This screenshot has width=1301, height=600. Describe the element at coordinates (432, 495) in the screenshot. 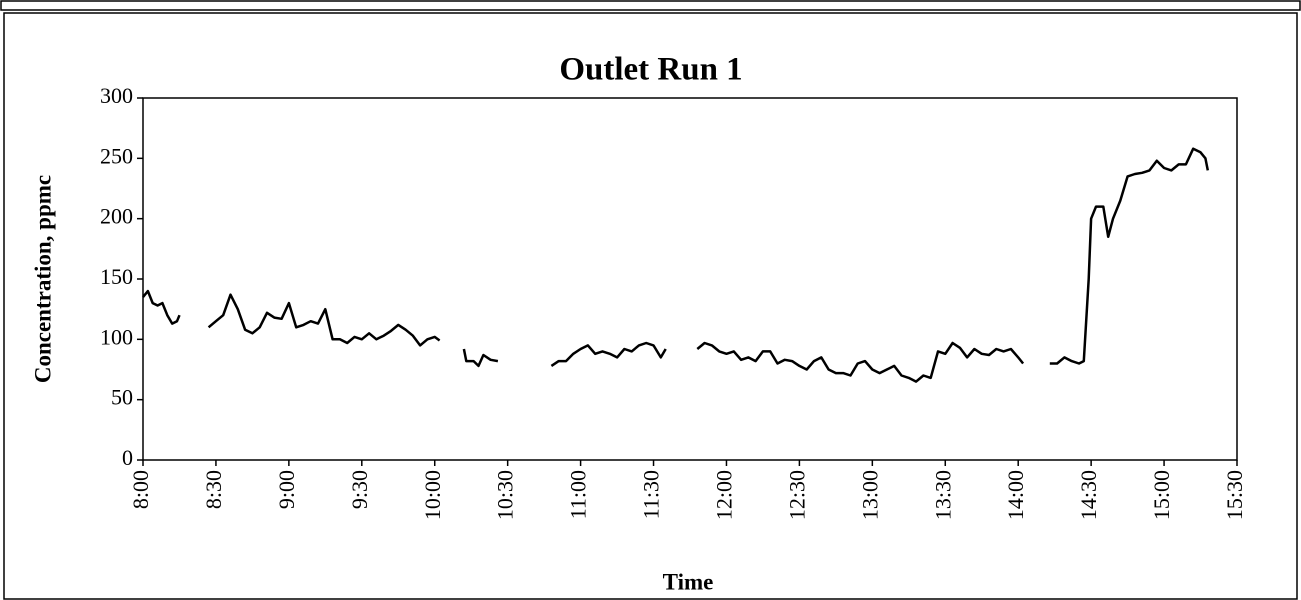

I see `x-tick-label: 10:00` at that location.